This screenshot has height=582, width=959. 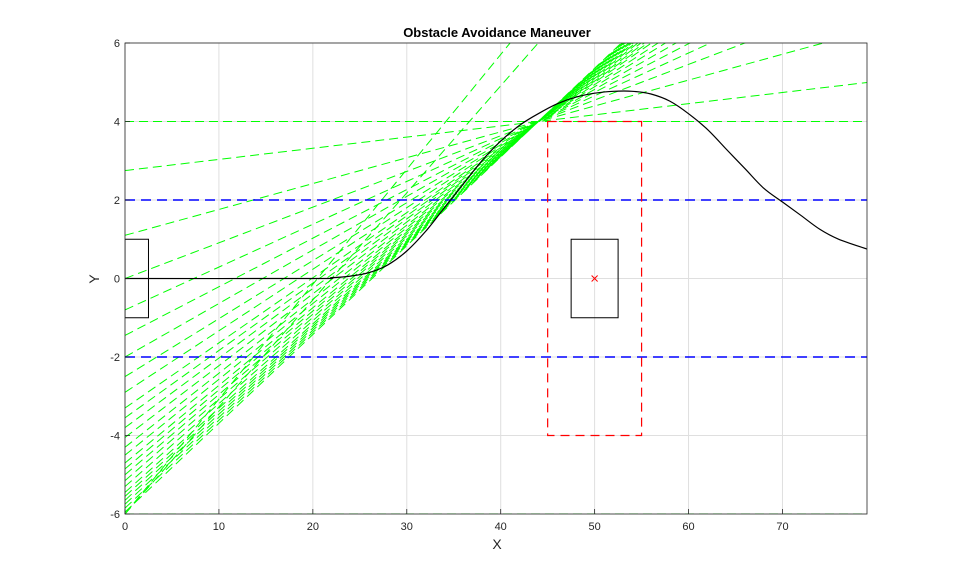 I want to click on y-tick-label: 6, so click(x=117, y=44).